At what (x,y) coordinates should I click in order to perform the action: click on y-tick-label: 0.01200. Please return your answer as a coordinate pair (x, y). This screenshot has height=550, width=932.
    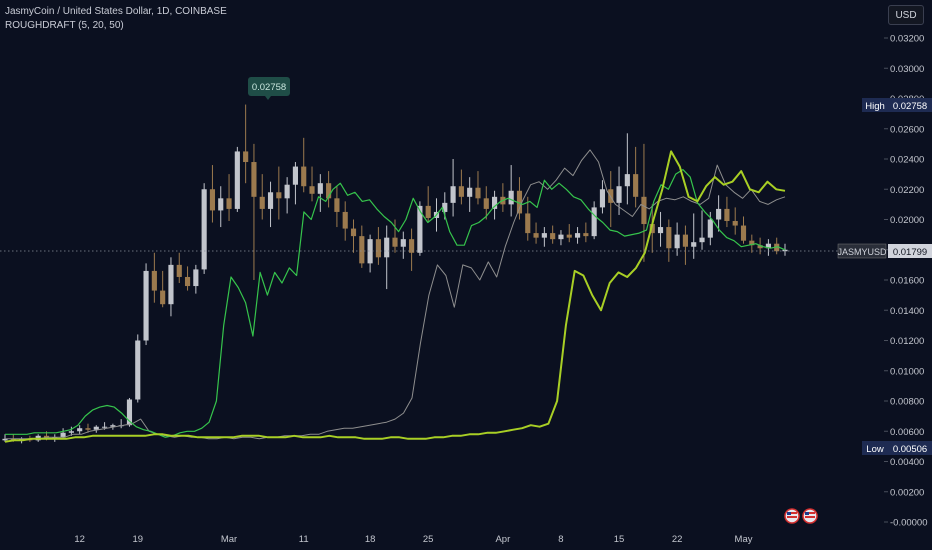
    Looking at the image, I should click on (907, 341).